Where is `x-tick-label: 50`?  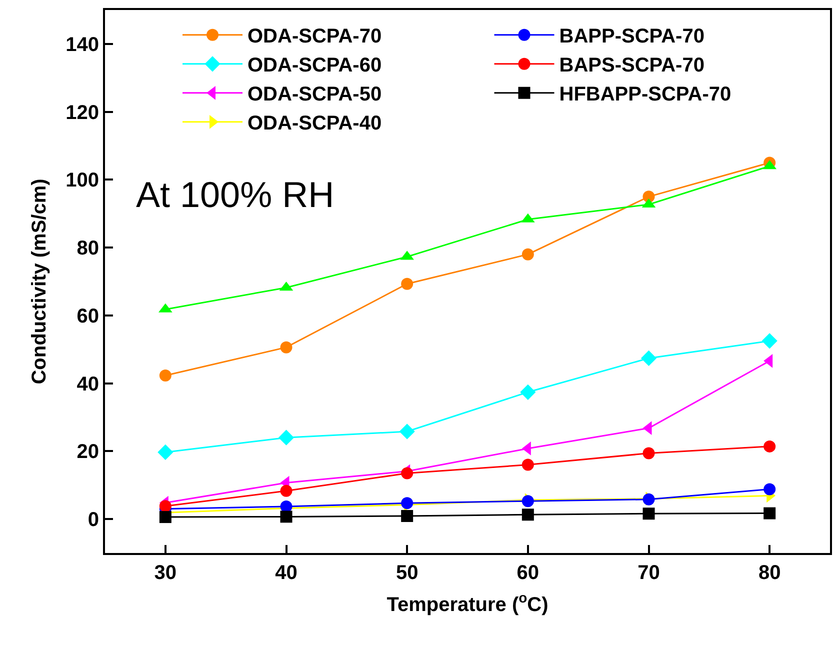 x-tick-label: 50 is located at coordinates (407, 573).